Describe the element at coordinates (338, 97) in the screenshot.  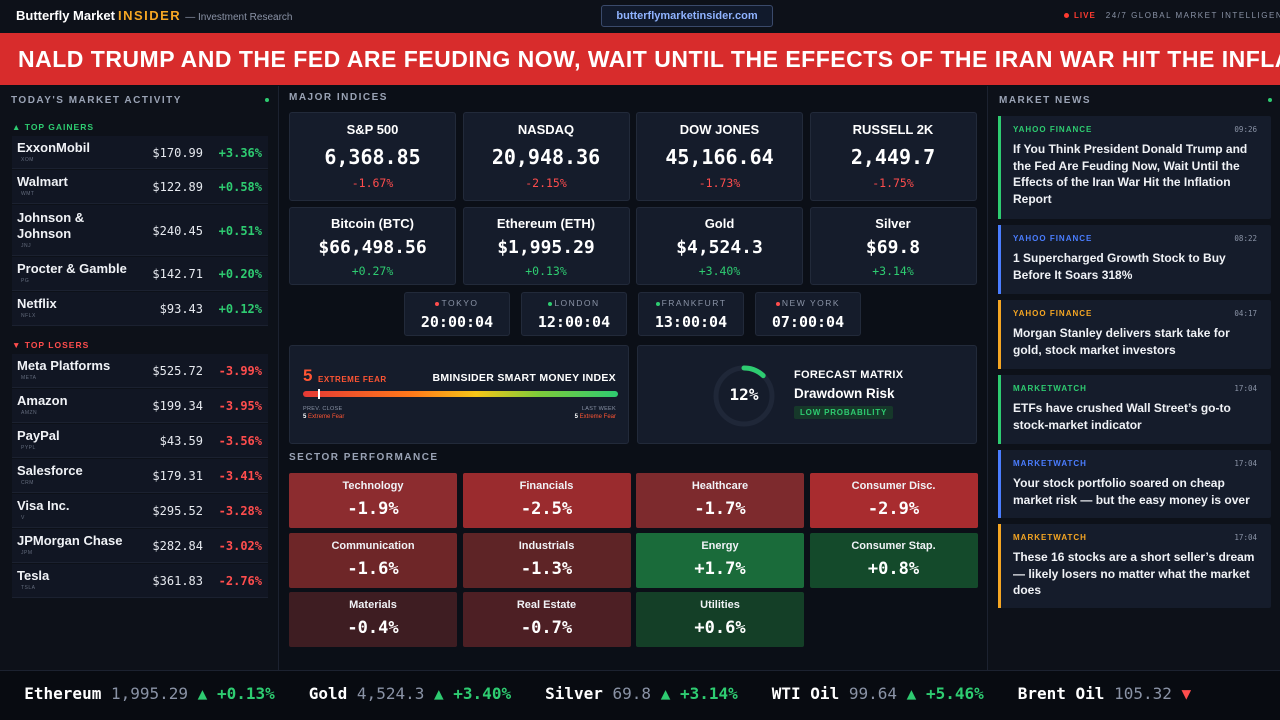
I see `major-indices-title: MAJOR INDICES` at that location.